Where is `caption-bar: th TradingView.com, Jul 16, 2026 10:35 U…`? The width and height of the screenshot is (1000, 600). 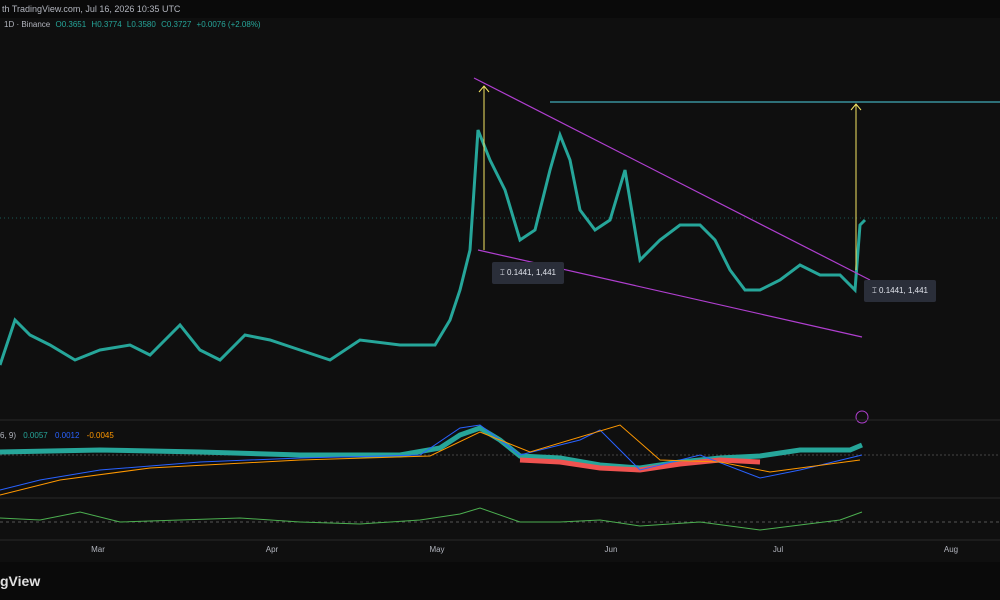 caption-bar: th TradingView.com, Jul 16, 2026 10:35 U… is located at coordinates (500, 9).